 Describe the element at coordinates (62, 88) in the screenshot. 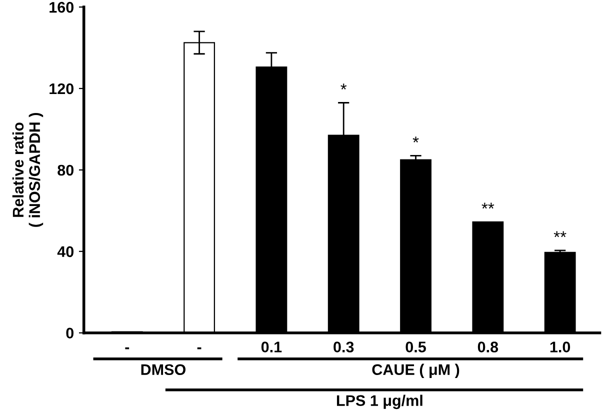

I see `y-tick-label: 120` at that location.